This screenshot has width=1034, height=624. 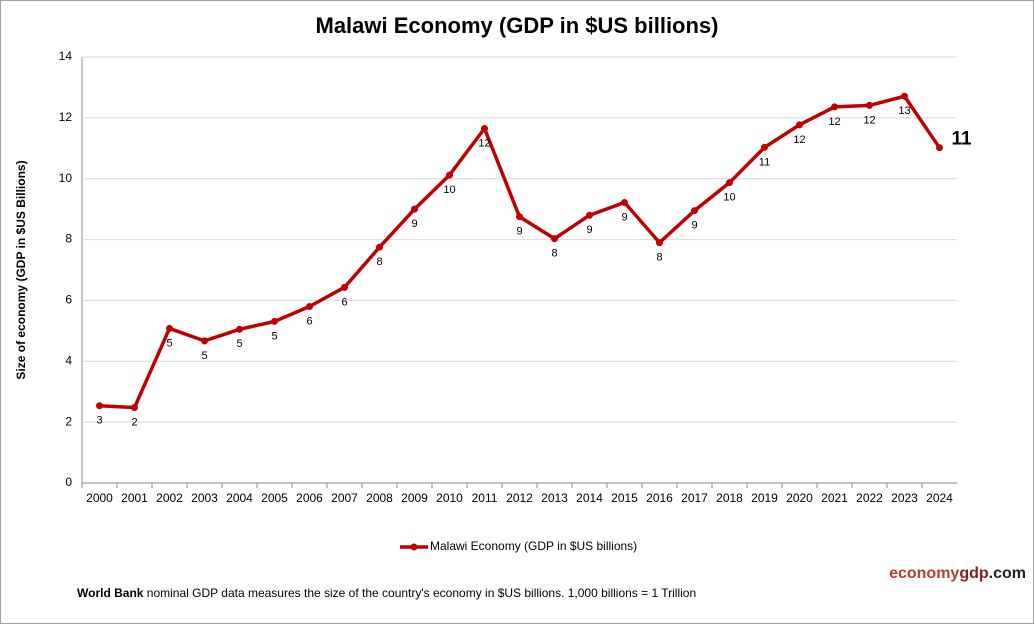 I want to click on data-label: 2, so click(x=134, y=422).